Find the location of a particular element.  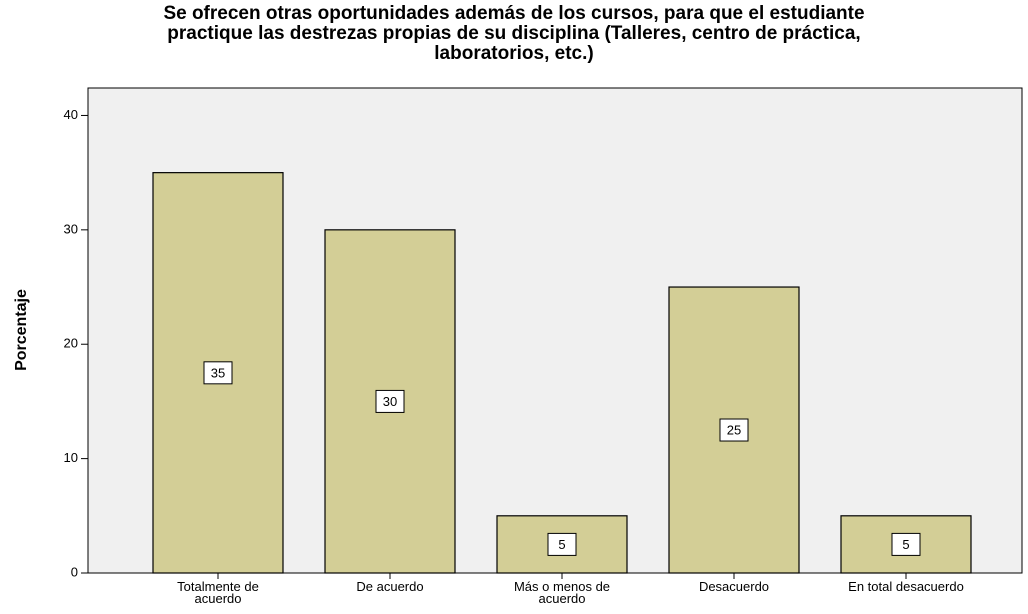

y-tick-label: 20 is located at coordinates (71, 343).